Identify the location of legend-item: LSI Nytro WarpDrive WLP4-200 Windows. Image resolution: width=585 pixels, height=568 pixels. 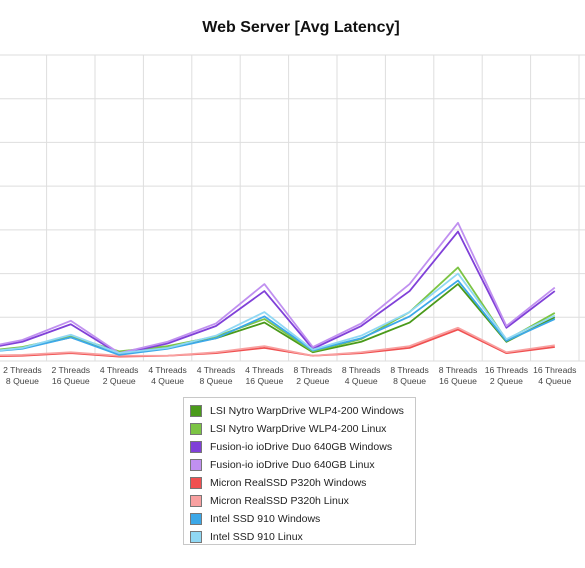
(297, 411).